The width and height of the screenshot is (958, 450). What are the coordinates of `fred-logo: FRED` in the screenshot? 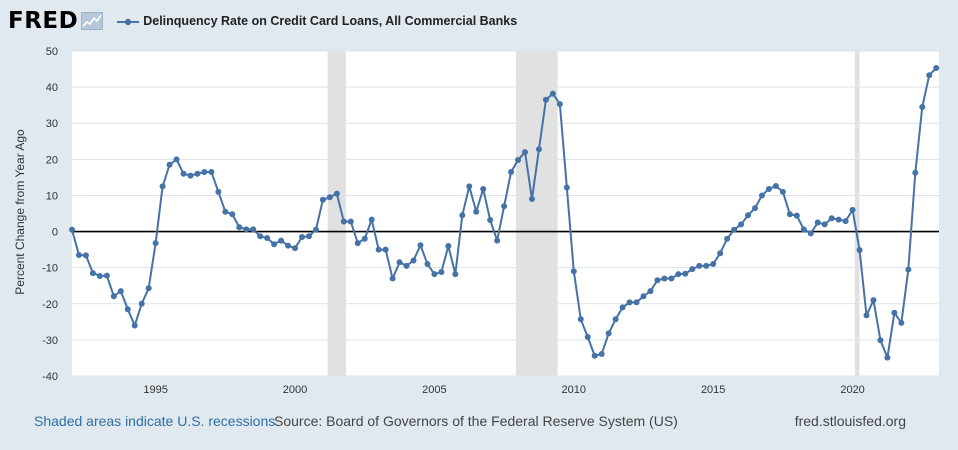 It's located at (56, 21).